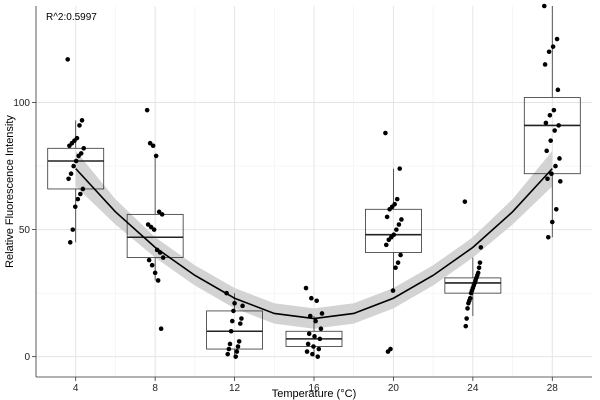  I want to click on y-tick-label: 100, so click(21, 103).